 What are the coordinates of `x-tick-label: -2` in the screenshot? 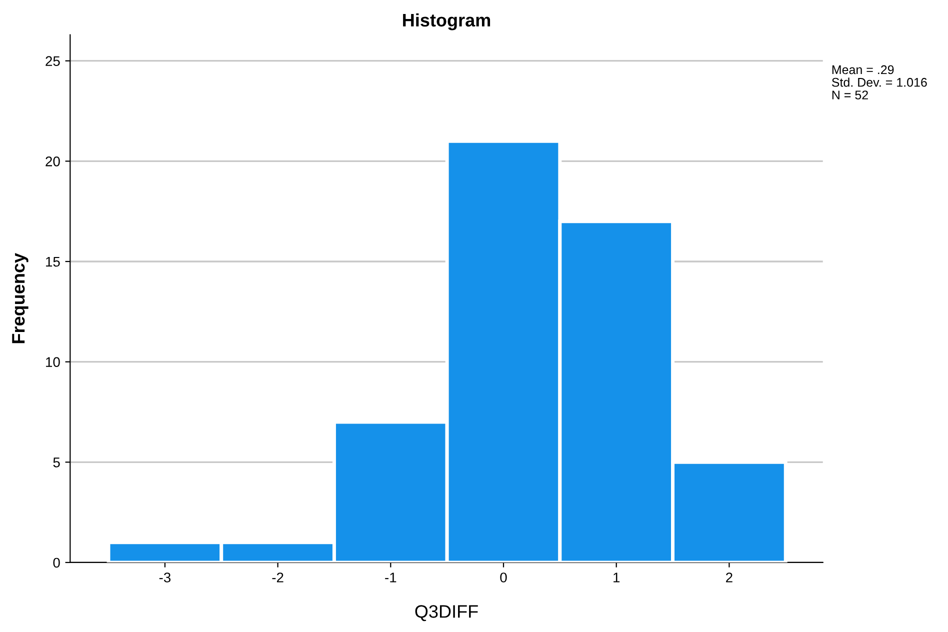 It's located at (278, 577).